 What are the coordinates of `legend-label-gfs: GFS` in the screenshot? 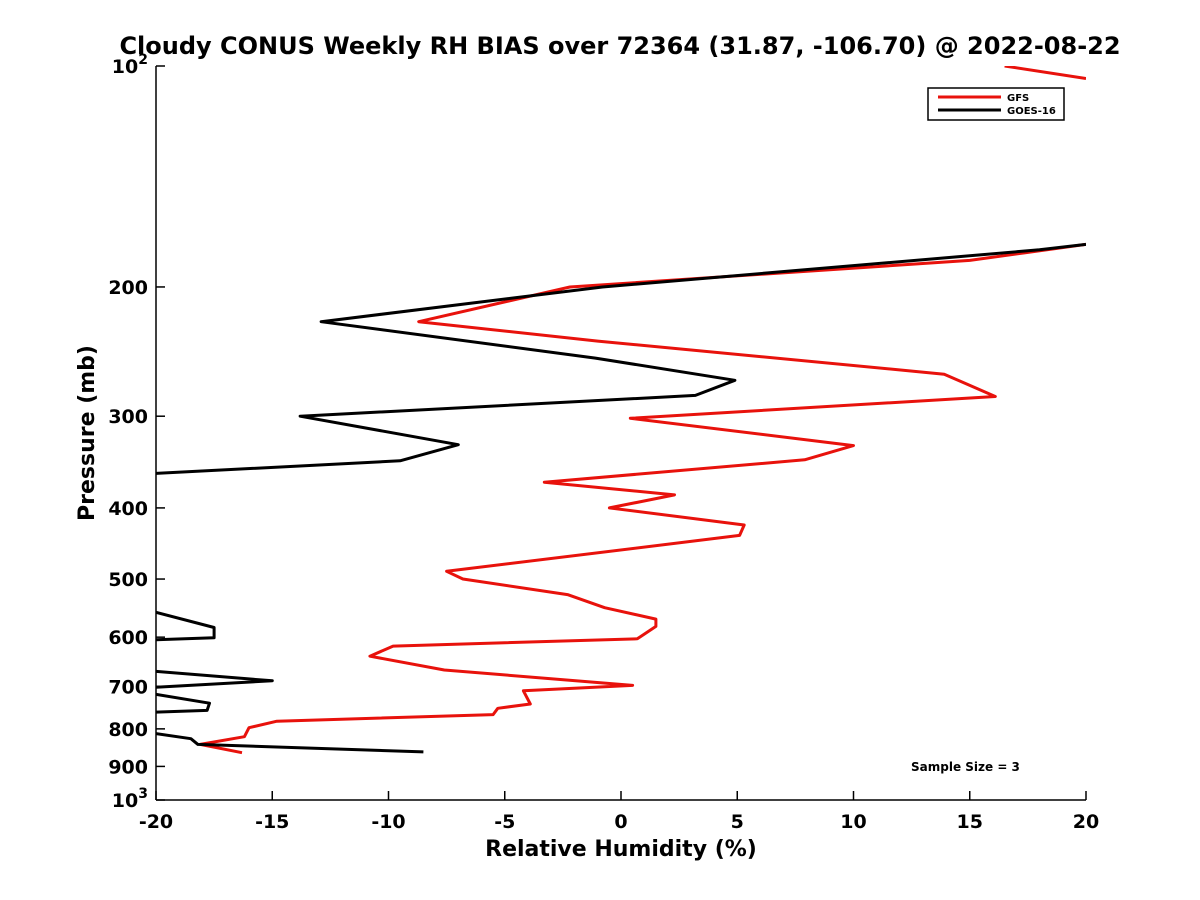 It's located at (1018, 98).